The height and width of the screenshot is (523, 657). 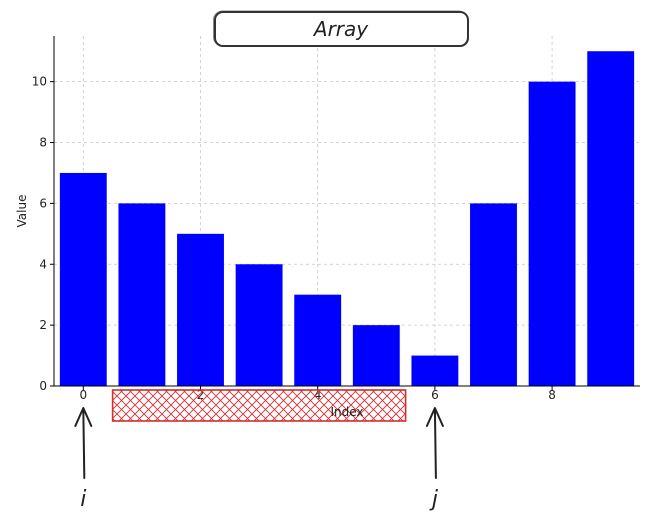 I want to click on y-tick-label: 4, so click(x=43, y=264).